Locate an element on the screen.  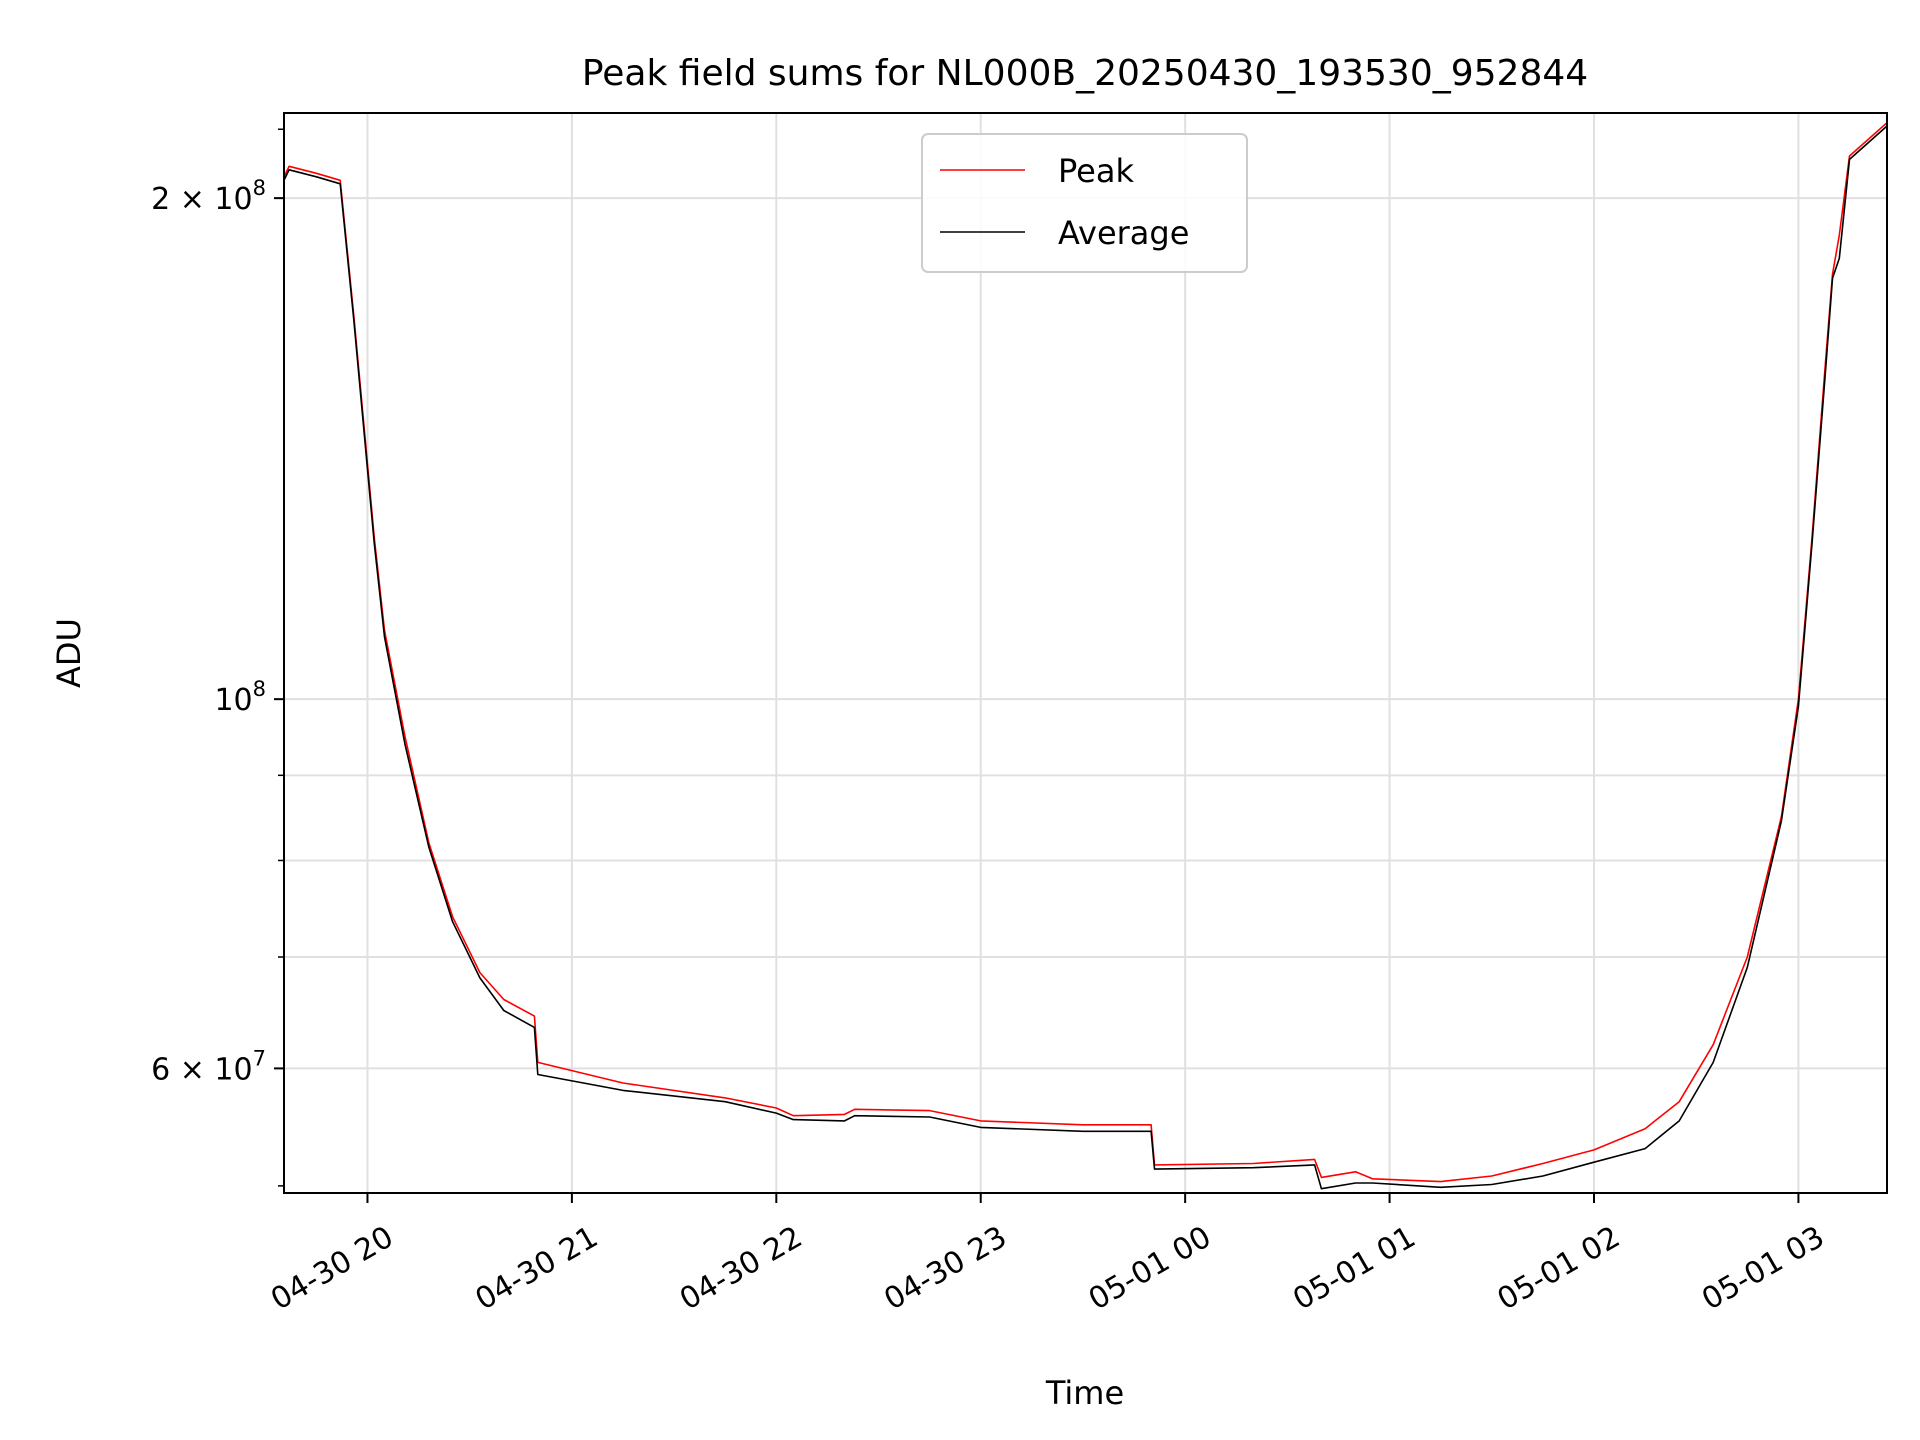
y-tick-exponent: 7 is located at coordinates (259, 1058).